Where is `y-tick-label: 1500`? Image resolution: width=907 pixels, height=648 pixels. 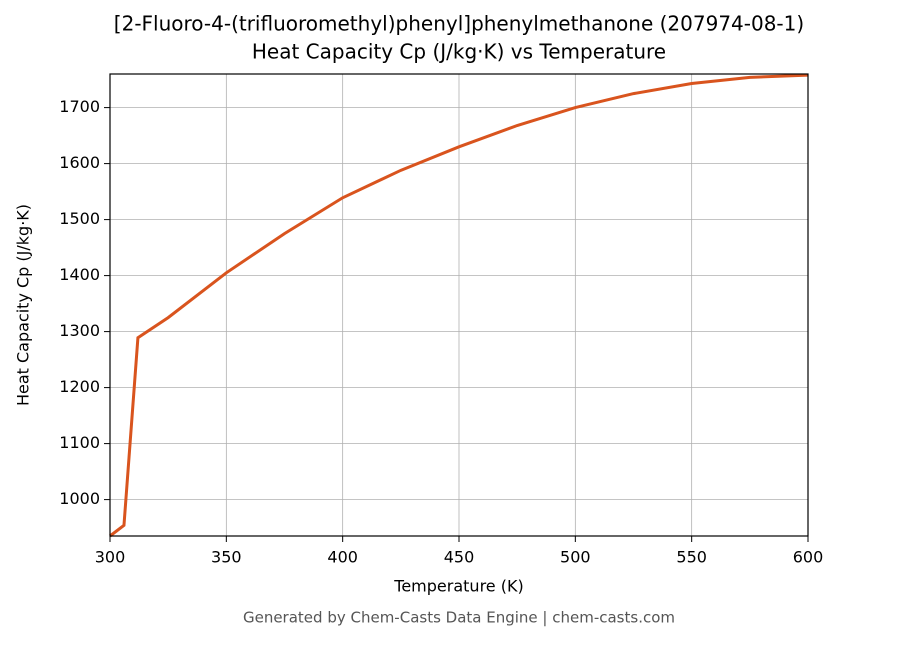
y-tick-label: 1500 is located at coordinates (79, 218).